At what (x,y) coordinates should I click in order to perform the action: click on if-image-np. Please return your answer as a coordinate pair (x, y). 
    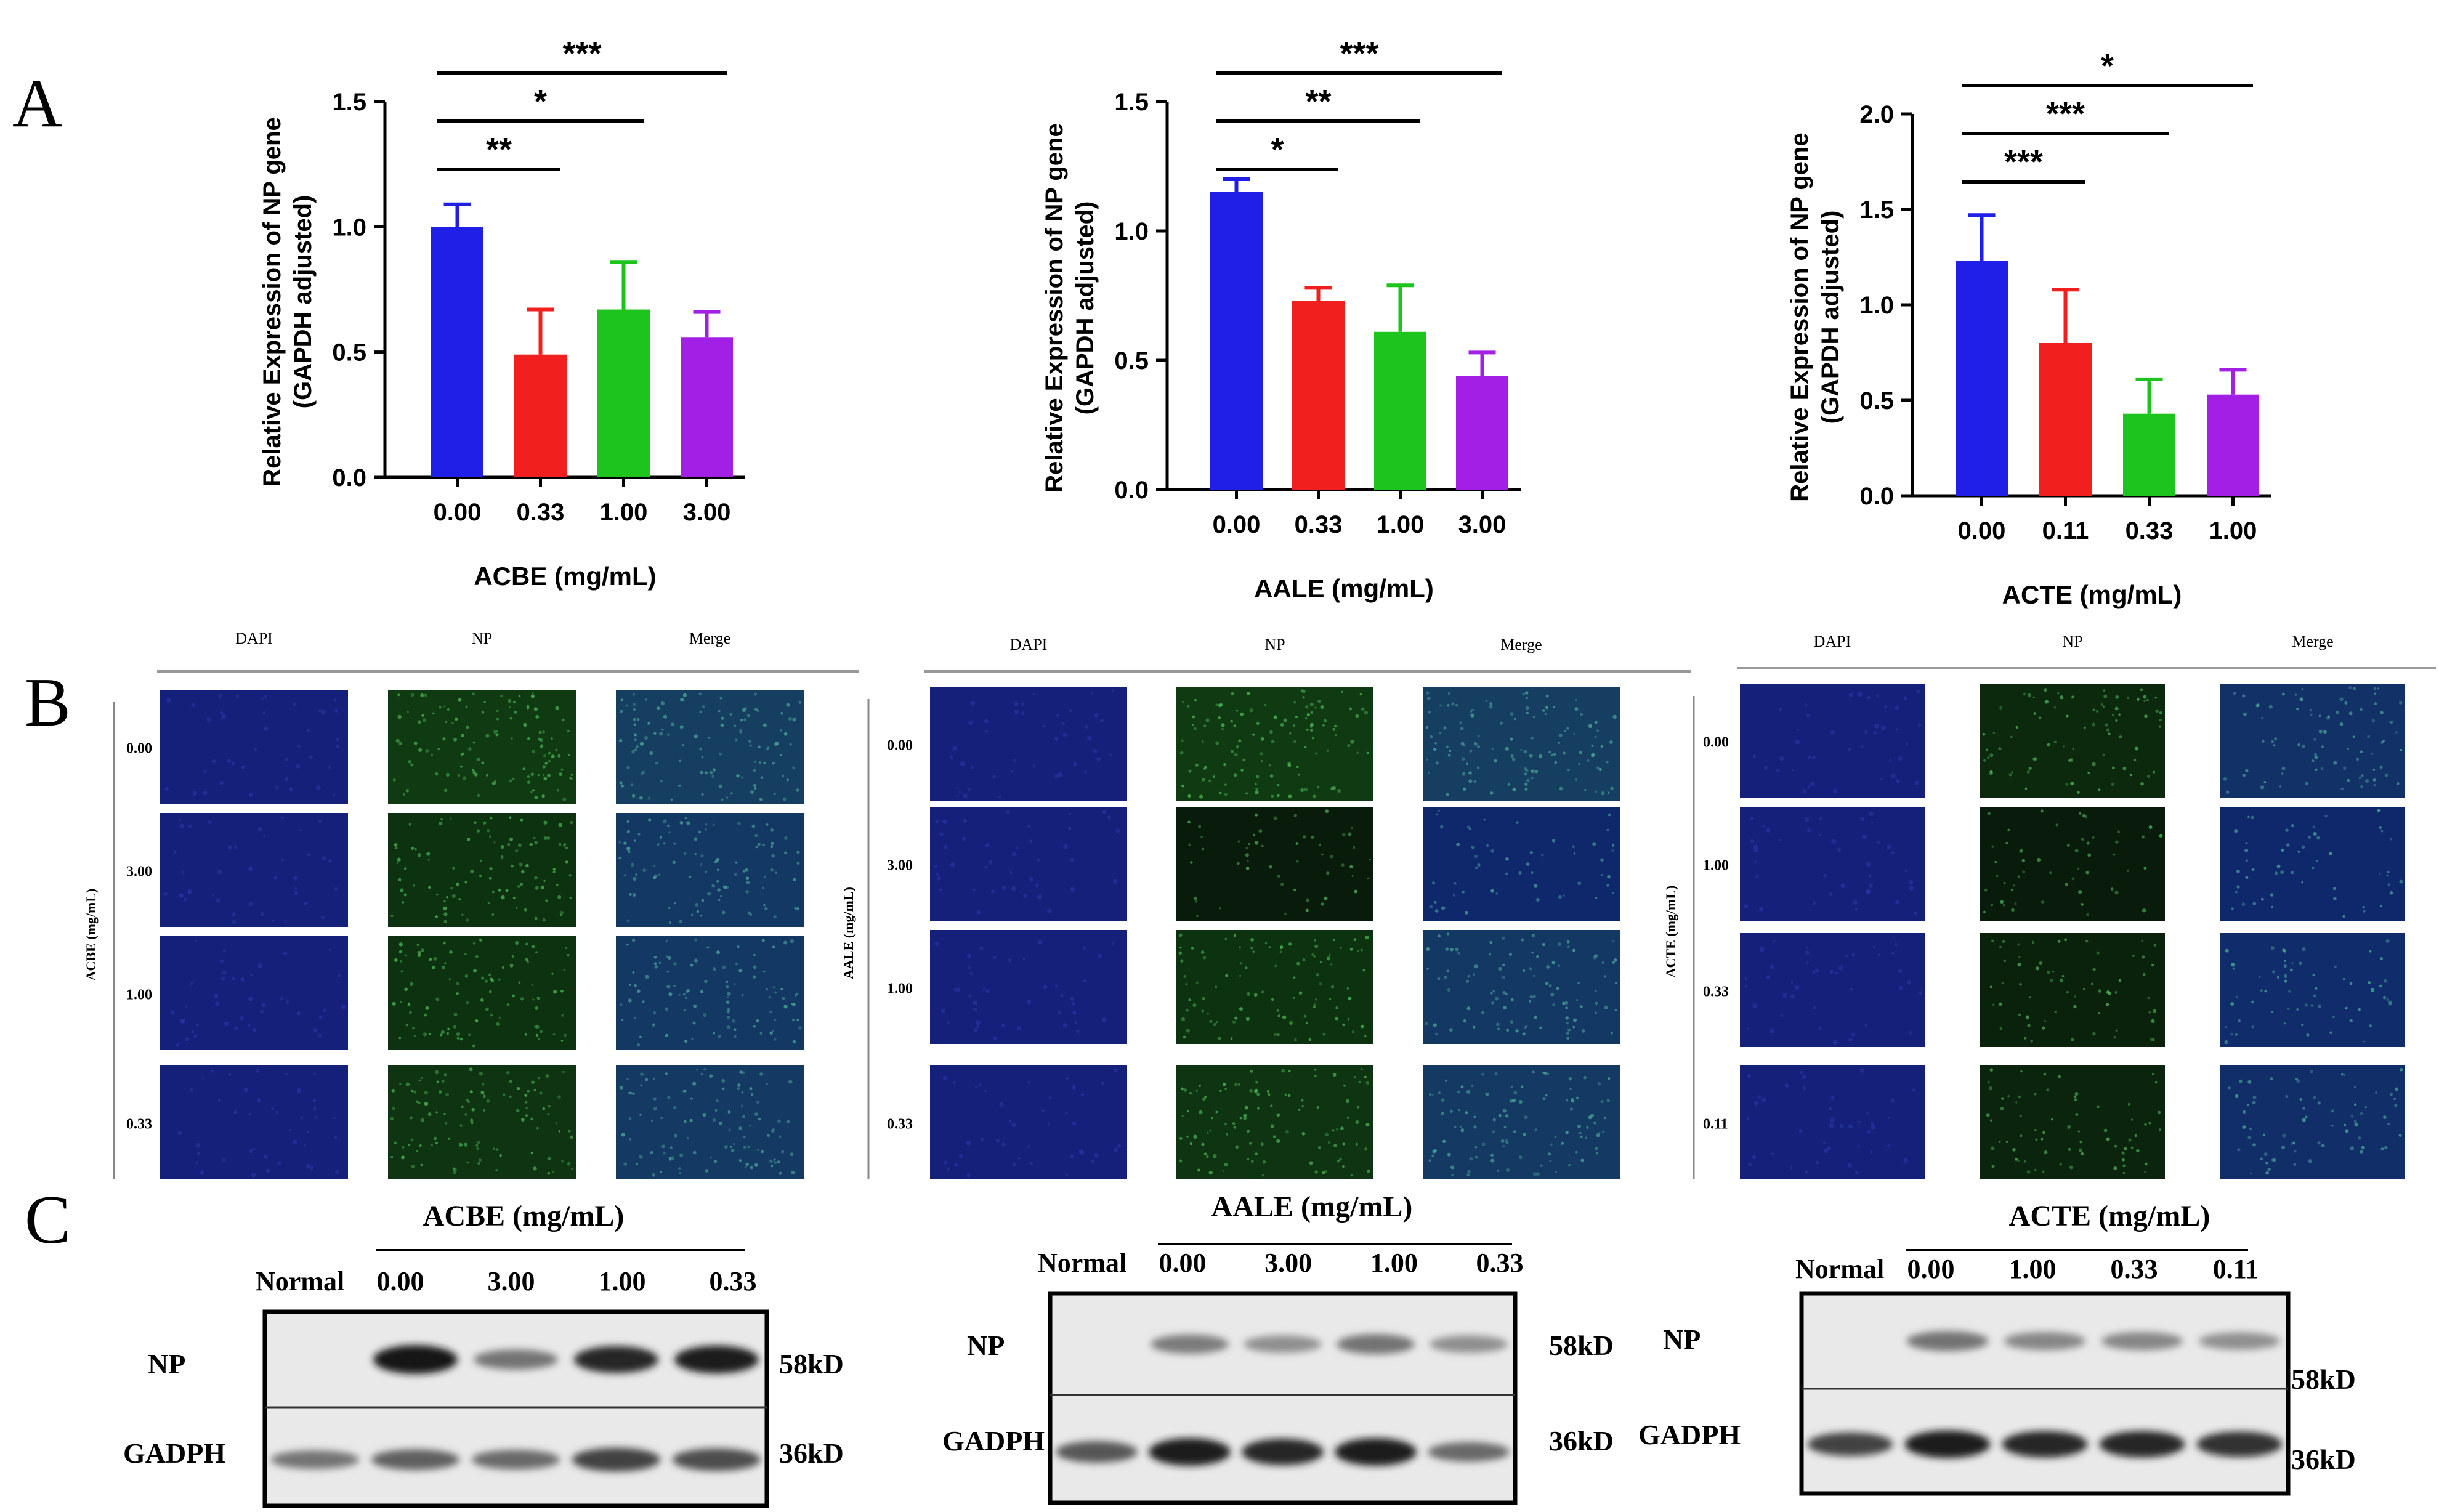
    Looking at the image, I should click on (1274, 1122).